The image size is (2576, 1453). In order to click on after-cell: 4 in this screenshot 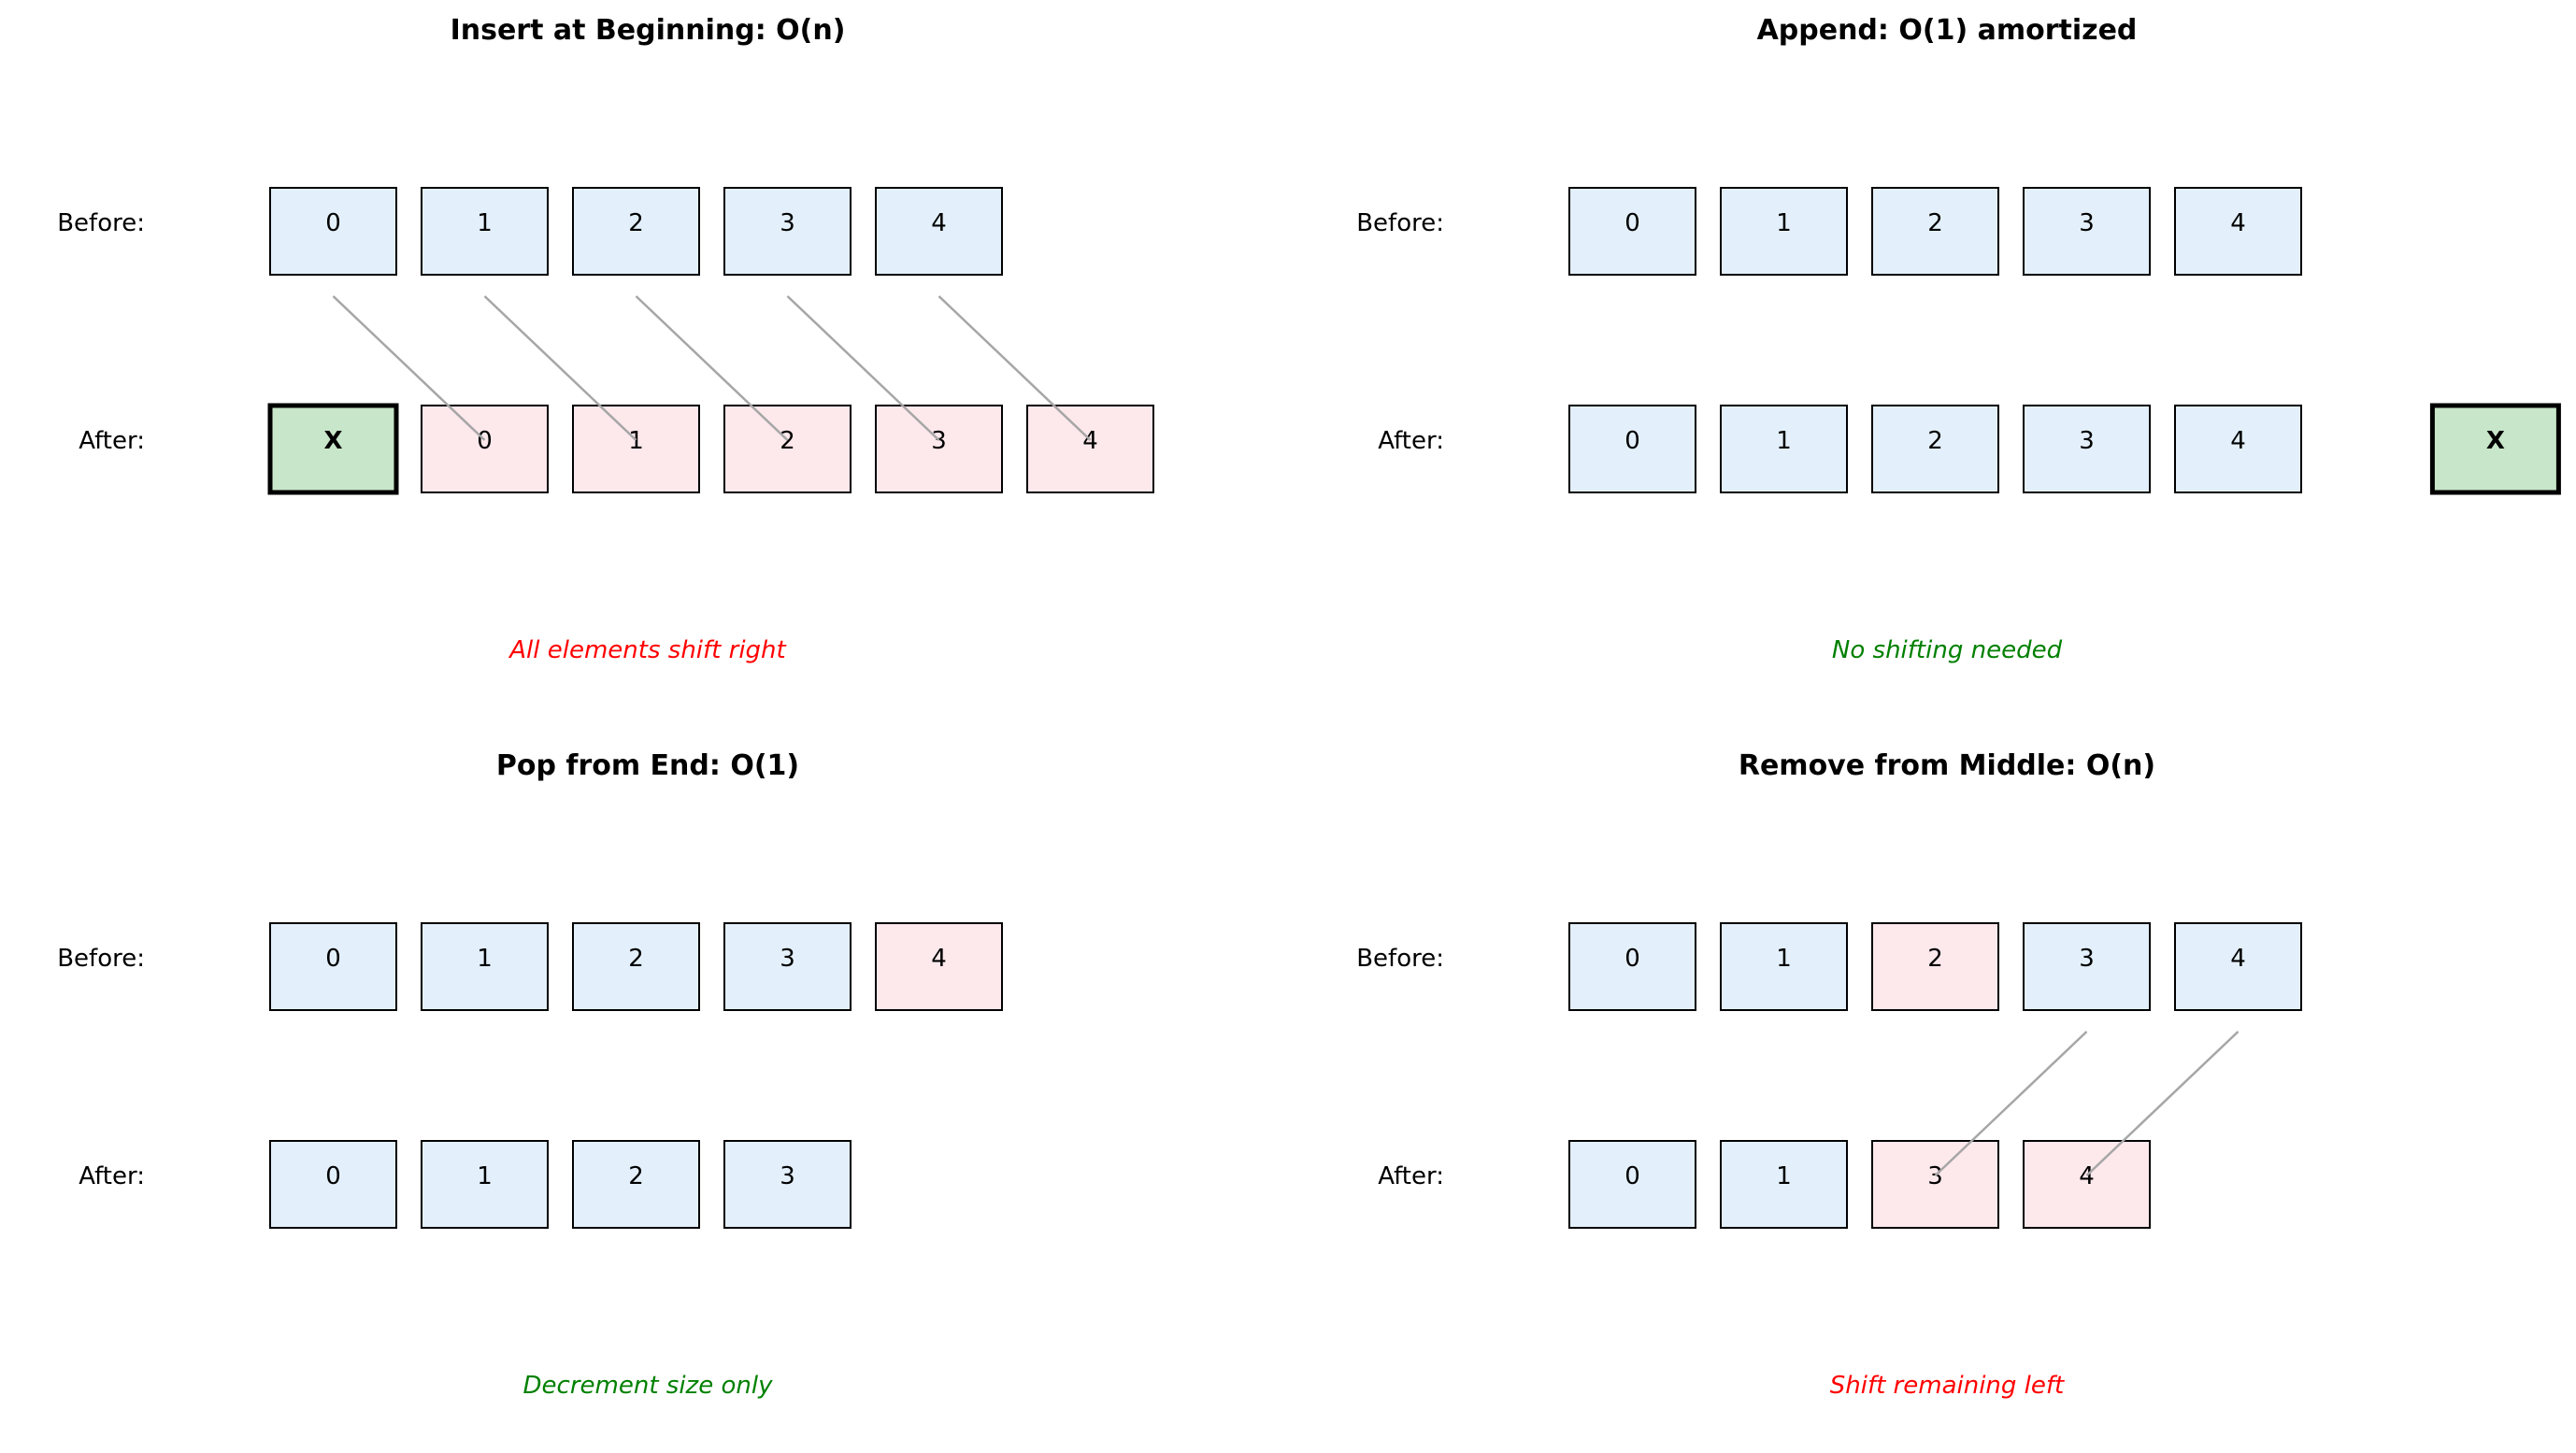, I will do `click(2238, 449)`.